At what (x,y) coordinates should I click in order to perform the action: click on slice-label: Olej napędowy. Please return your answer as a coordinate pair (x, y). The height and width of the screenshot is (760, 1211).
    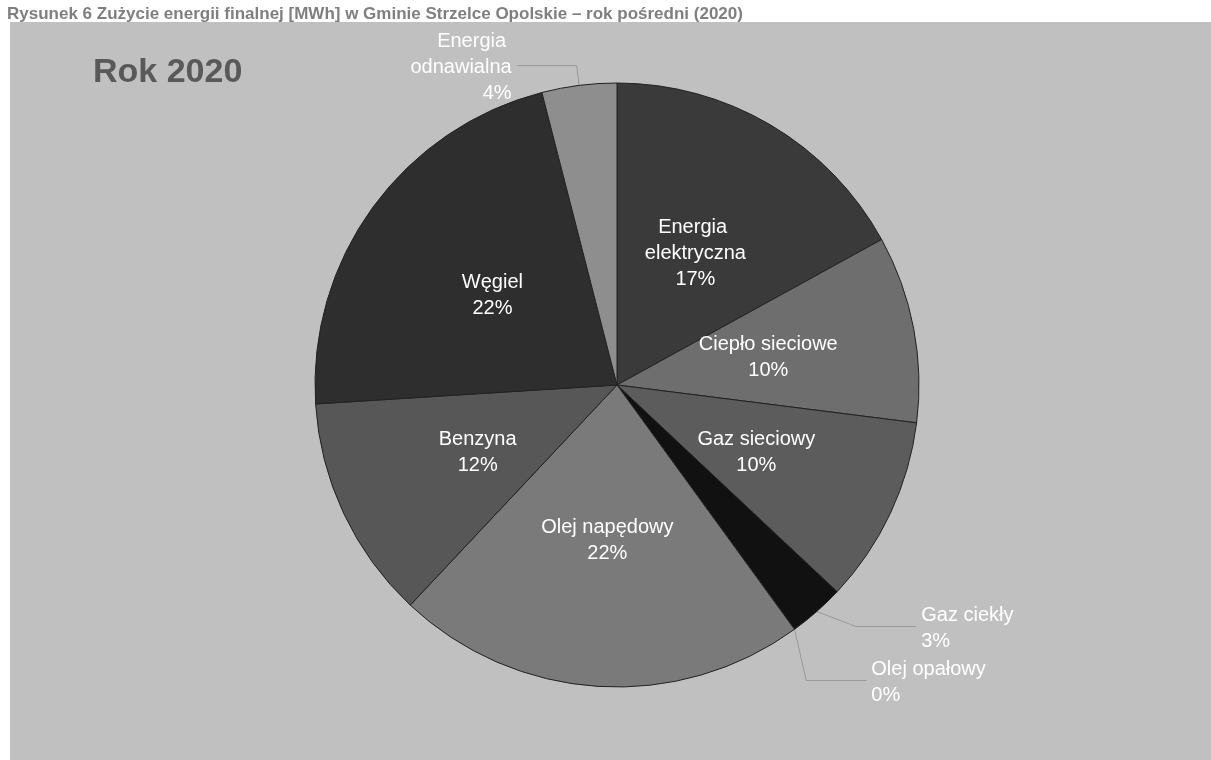
    Looking at the image, I should click on (607, 525).